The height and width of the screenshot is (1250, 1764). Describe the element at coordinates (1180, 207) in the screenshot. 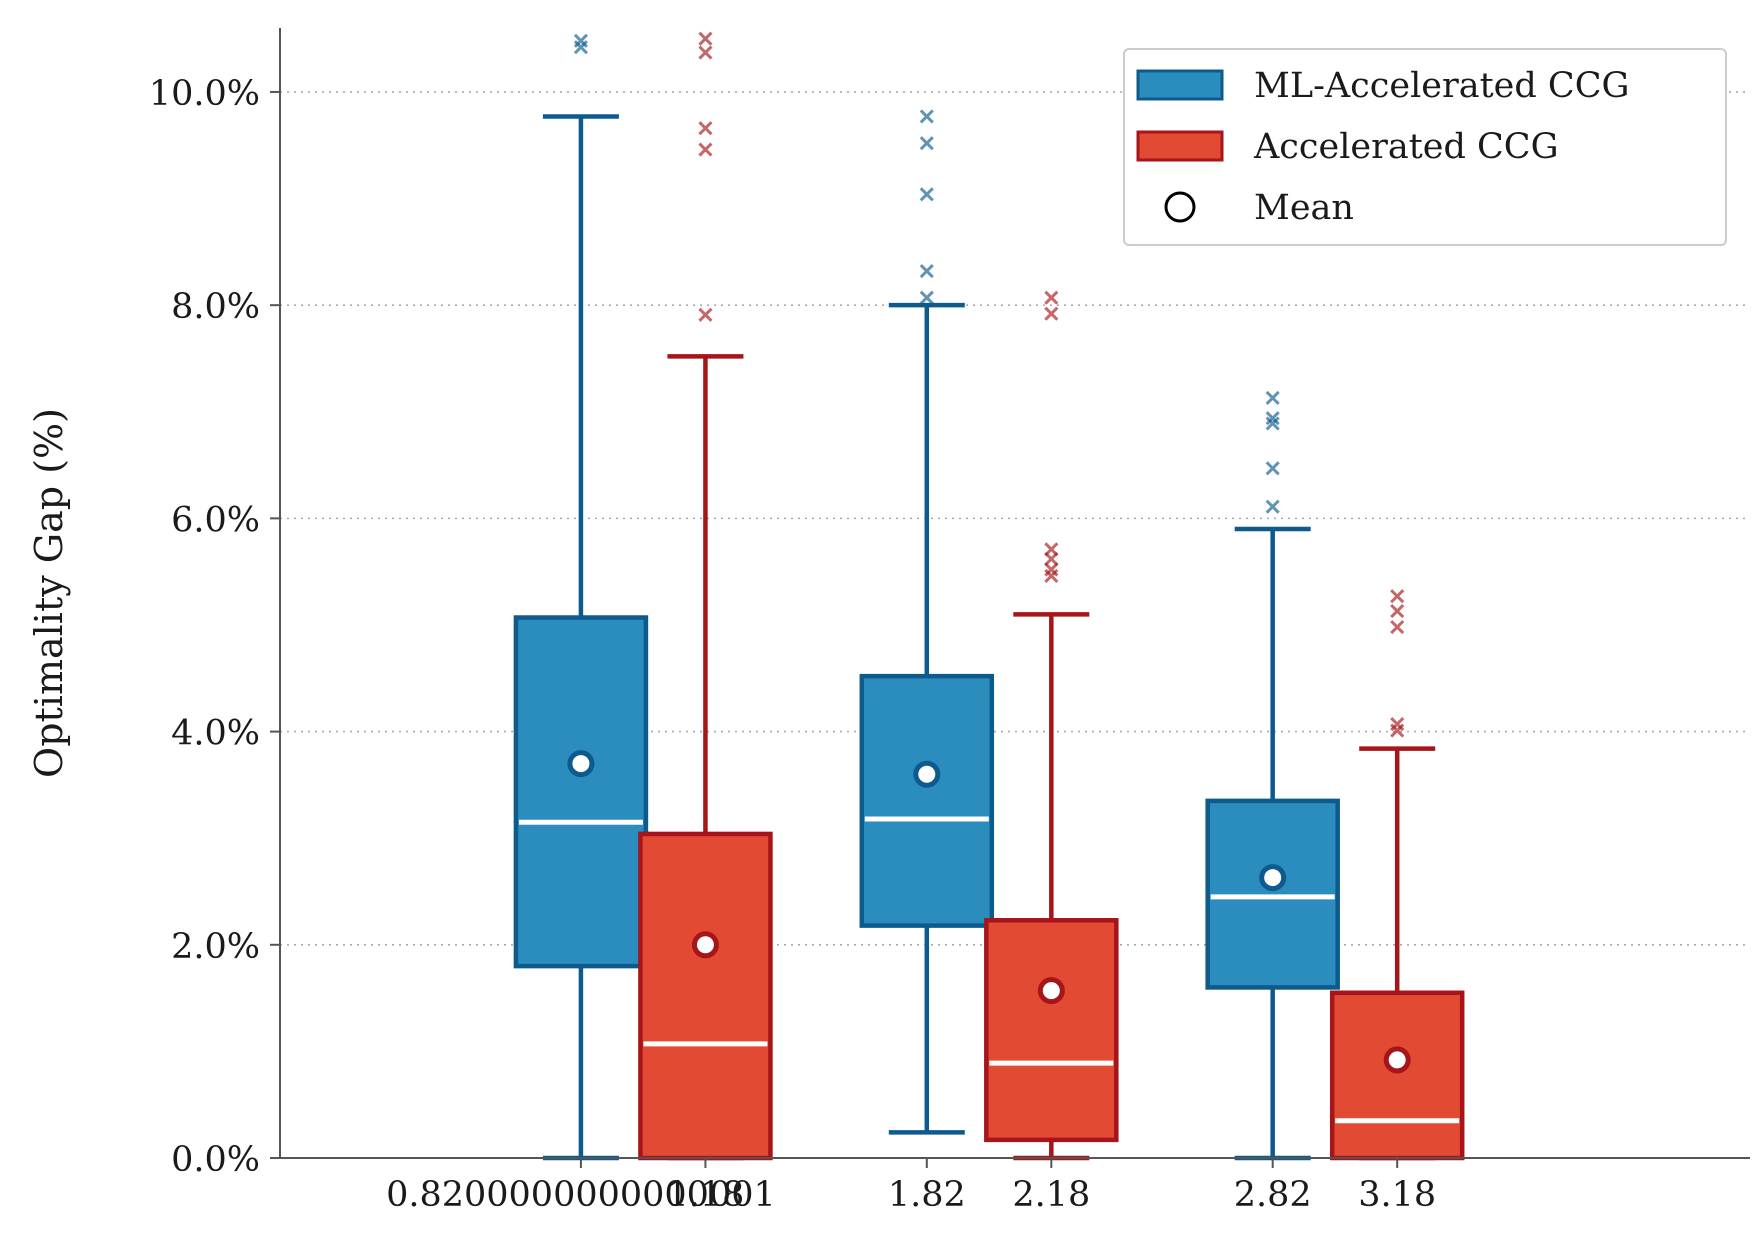

I see `legend-marker` at that location.